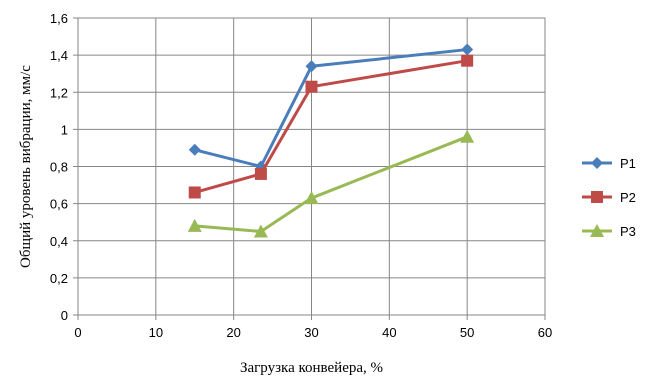 The height and width of the screenshot is (378, 653). What do you see at coordinates (331, 184) in the screenshot?
I see `series-line-p3` at bounding box center [331, 184].